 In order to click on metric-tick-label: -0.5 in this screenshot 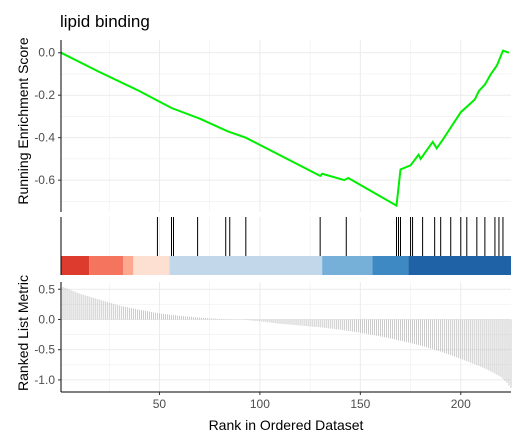, I will do `click(44, 350)`.